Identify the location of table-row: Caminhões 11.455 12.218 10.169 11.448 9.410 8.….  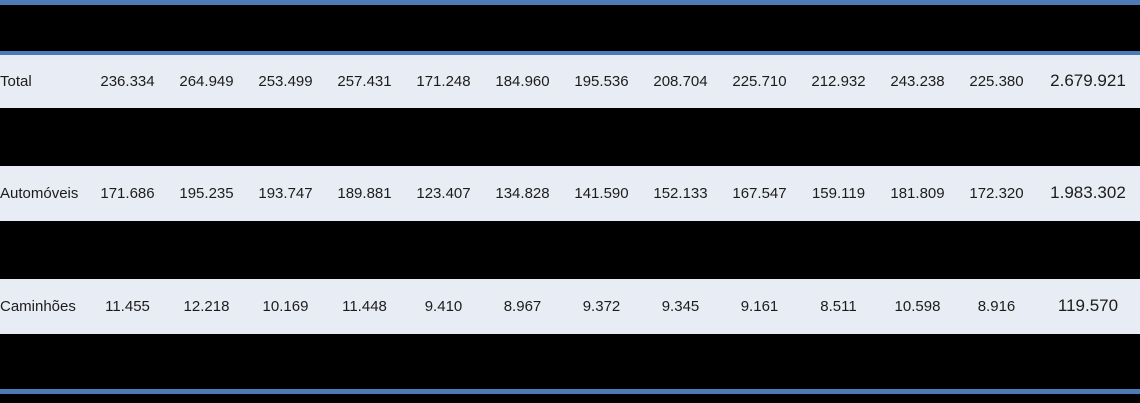
(570, 306).